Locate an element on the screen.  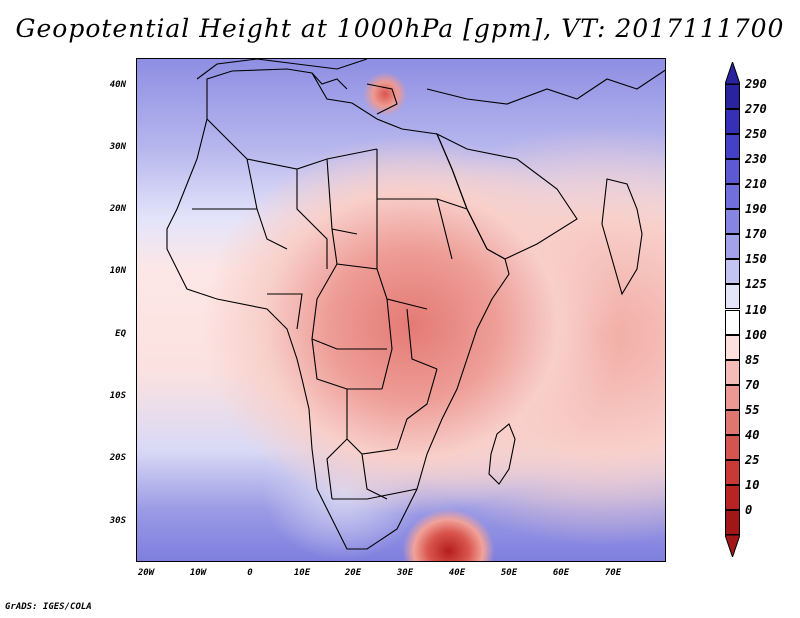
colorbar-label: 210 is located at coordinates (756, 184).